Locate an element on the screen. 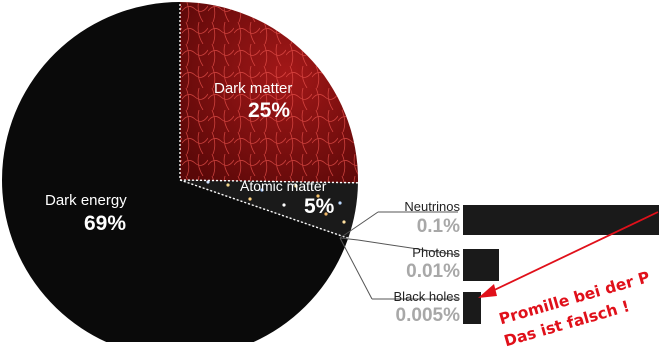 This screenshot has width=659, height=350. slice-value-dark-energy: 69% is located at coordinates (105, 223).